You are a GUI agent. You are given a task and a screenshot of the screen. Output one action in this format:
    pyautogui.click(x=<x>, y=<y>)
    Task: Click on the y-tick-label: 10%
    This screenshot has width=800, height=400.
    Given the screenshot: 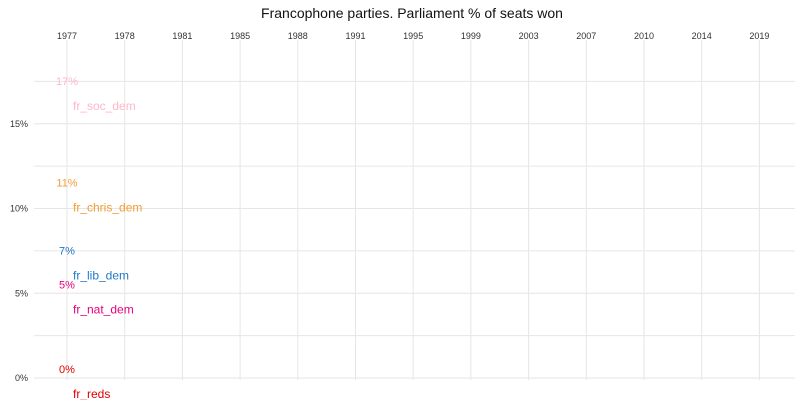 What is the action you would take?
    pyautogui.click(x=19, y=209)
    